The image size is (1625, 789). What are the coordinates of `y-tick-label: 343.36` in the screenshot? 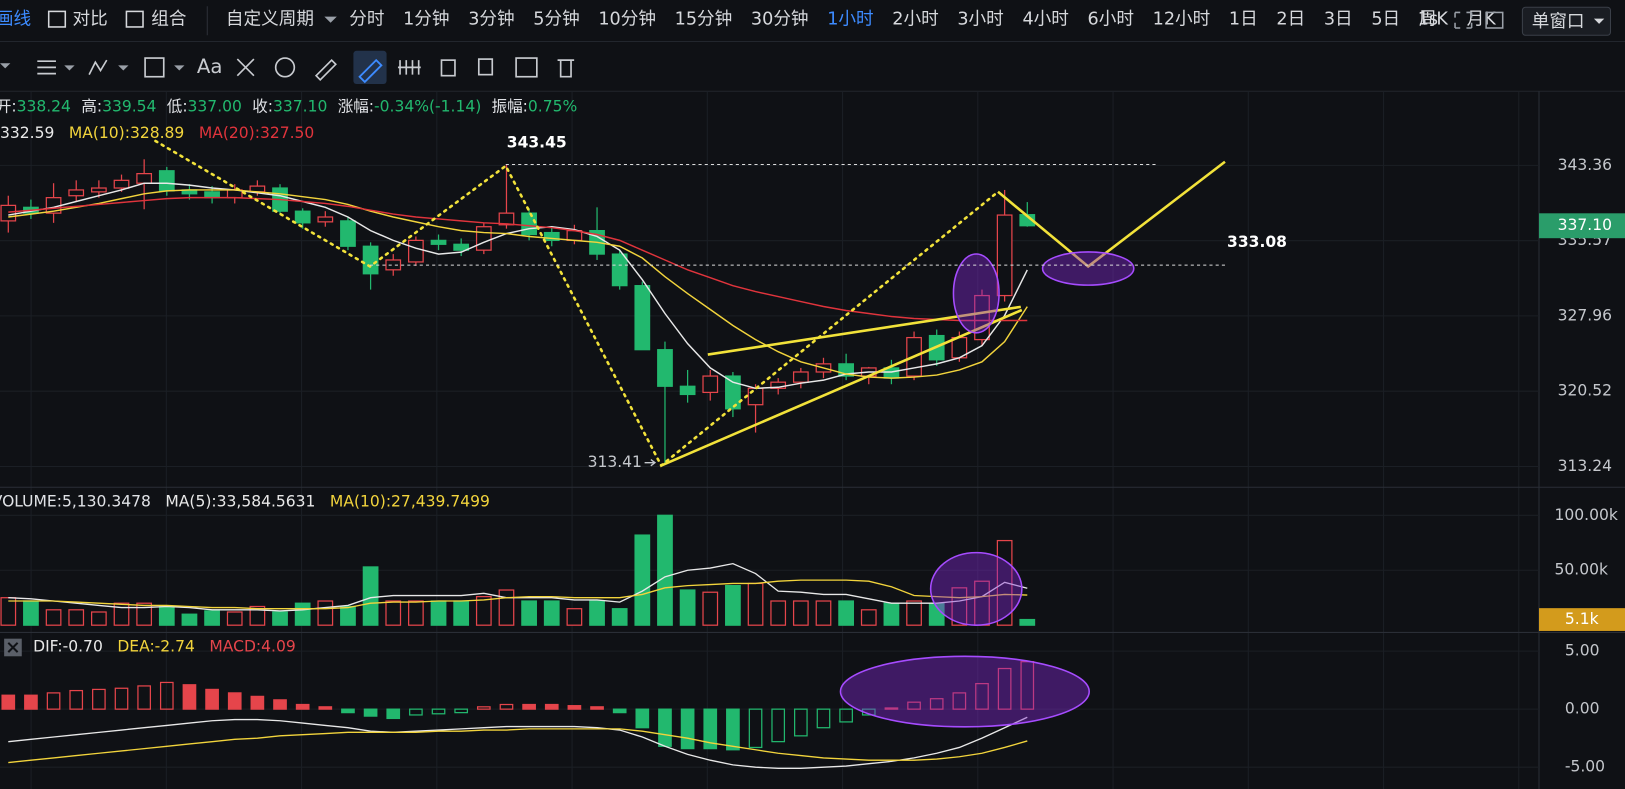 It's located at (1585, 165).